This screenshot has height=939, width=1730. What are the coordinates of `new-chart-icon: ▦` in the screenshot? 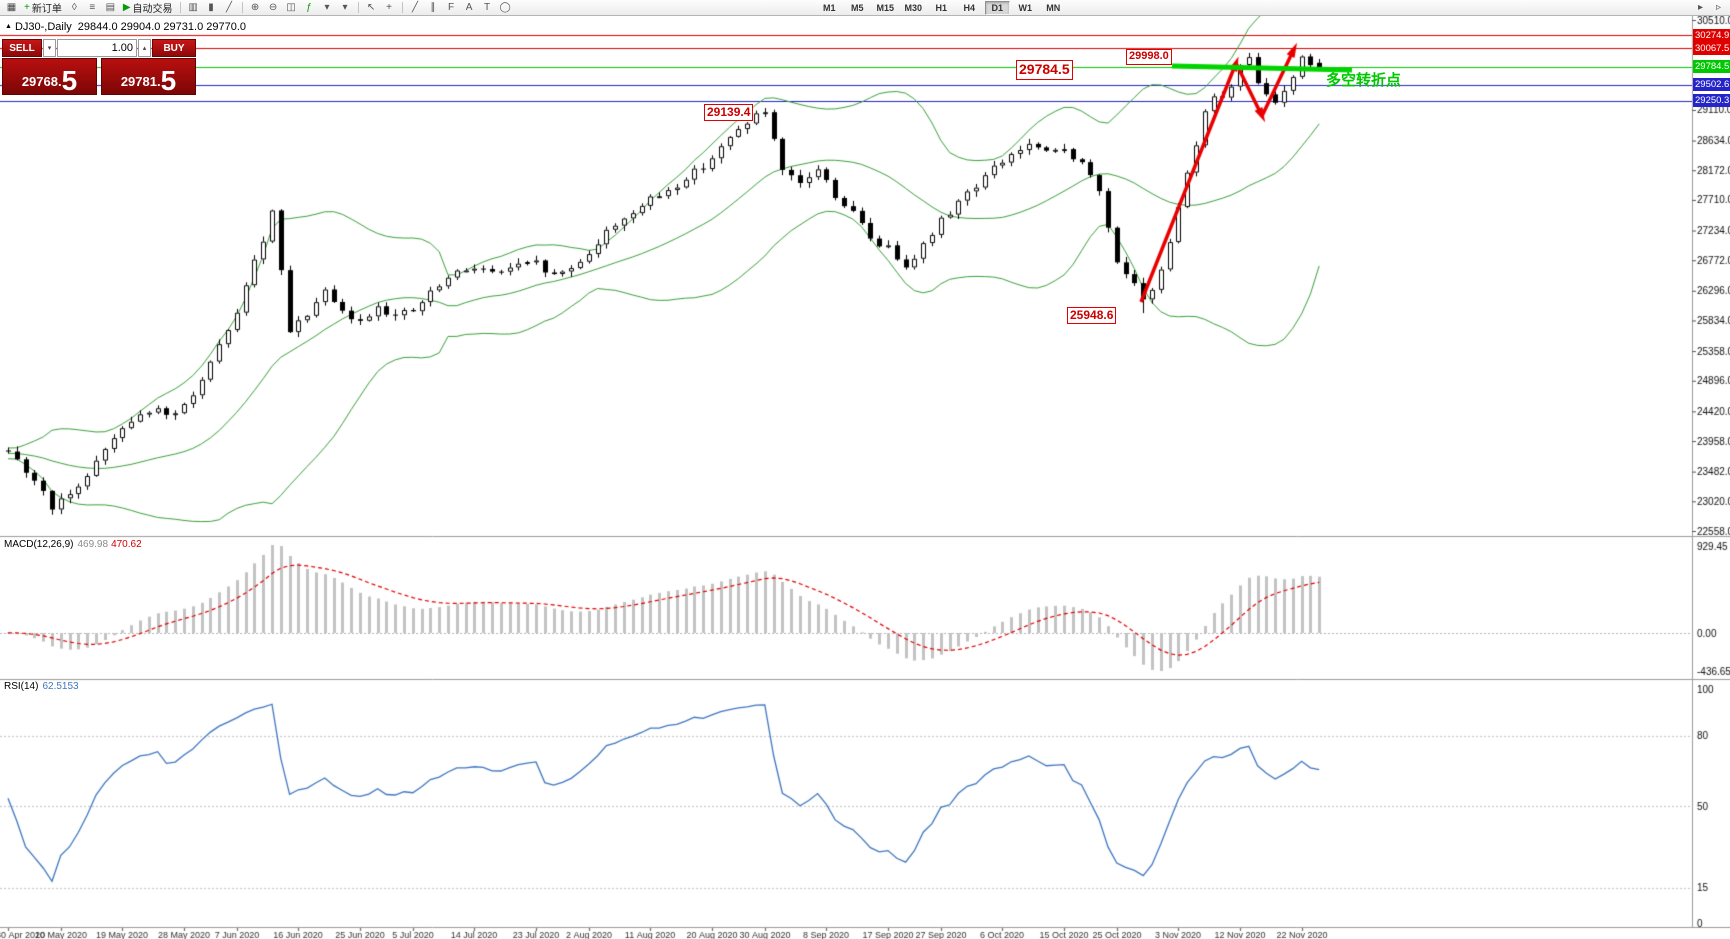 It's located at (11, 7).